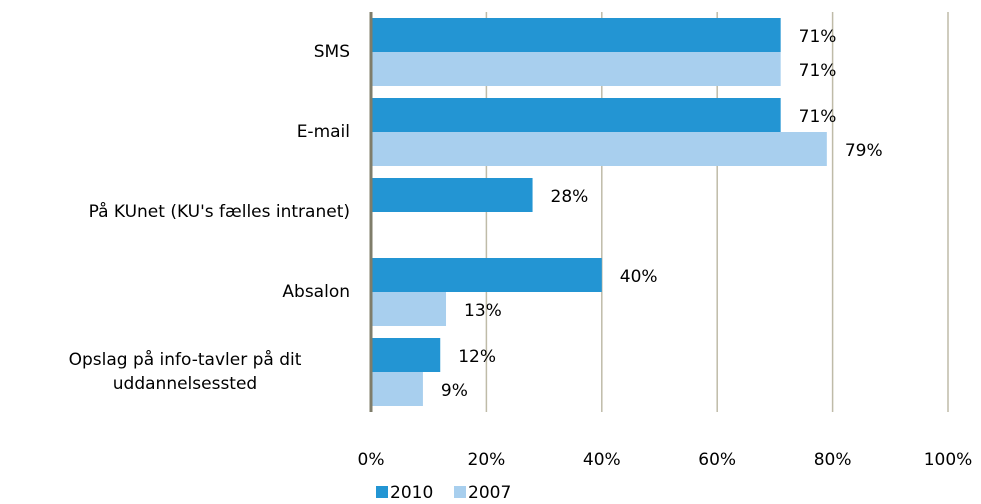 Image resolution: width=981 pixels, height=504 pixels. What do you see at coordinates (316, 292) in the screenshot?
I see `category-label: Absalon` at bounding box center [316, 292].